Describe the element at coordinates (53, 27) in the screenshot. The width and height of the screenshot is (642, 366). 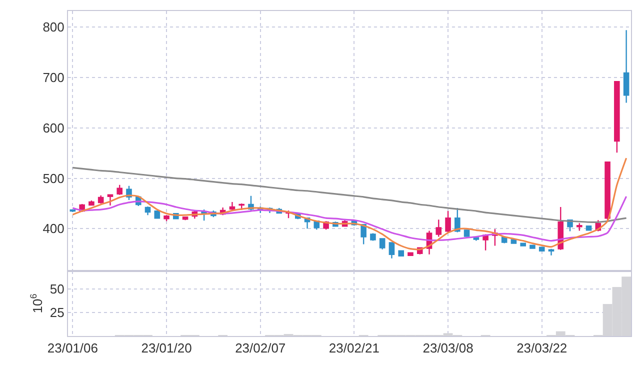
I see `y-tick-label: 800` at that location.